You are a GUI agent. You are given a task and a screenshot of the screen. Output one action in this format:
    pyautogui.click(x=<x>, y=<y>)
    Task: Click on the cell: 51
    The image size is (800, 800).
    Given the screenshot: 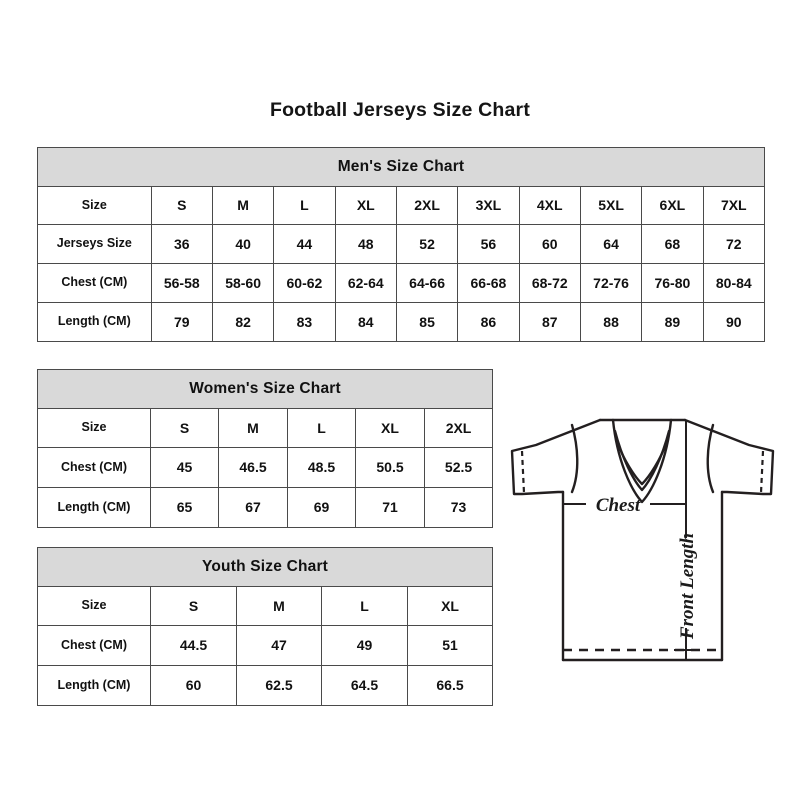 What is the action you would take?
    pyautogui.click(x=450, y=645)
    